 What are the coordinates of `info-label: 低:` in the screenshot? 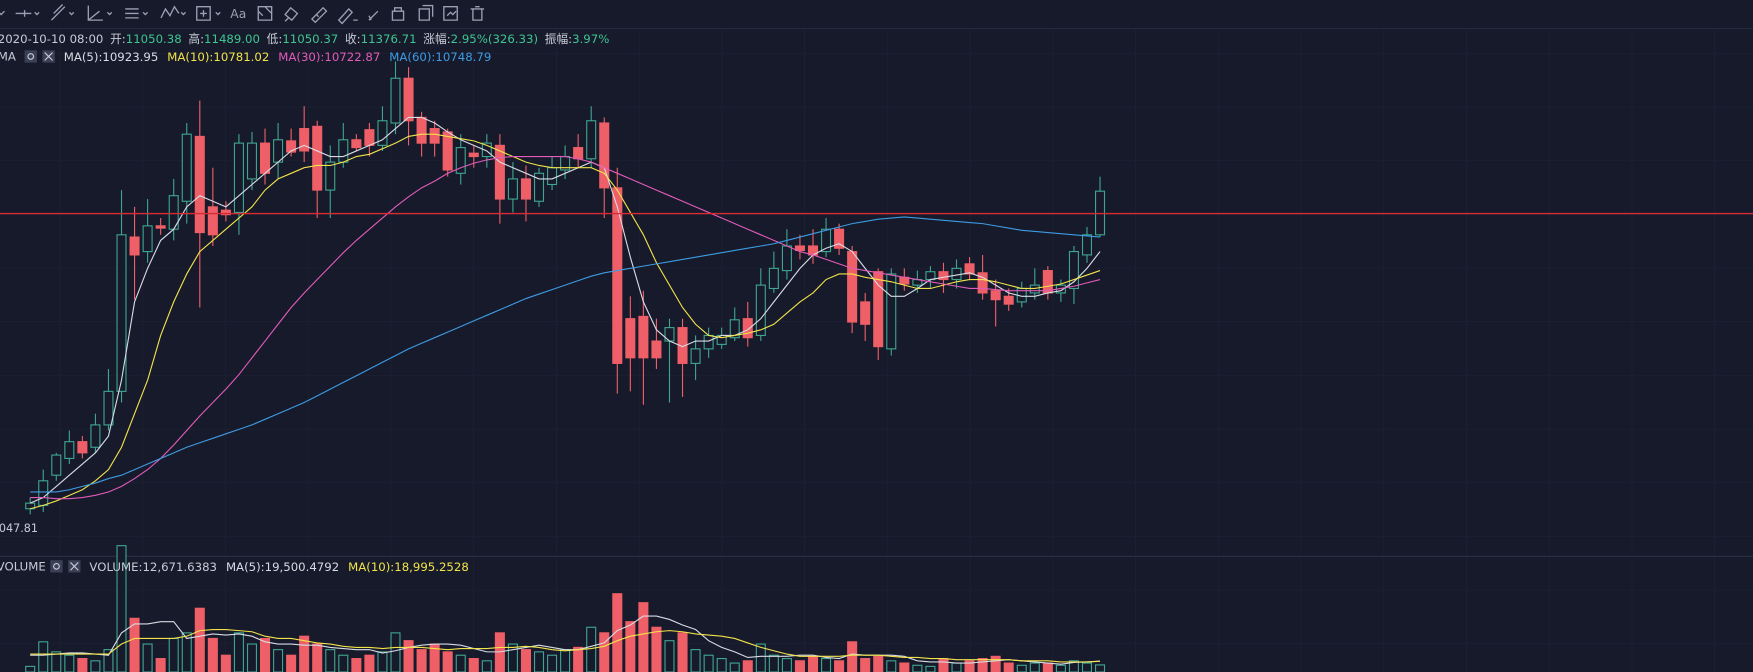 It's located at (275, 39).